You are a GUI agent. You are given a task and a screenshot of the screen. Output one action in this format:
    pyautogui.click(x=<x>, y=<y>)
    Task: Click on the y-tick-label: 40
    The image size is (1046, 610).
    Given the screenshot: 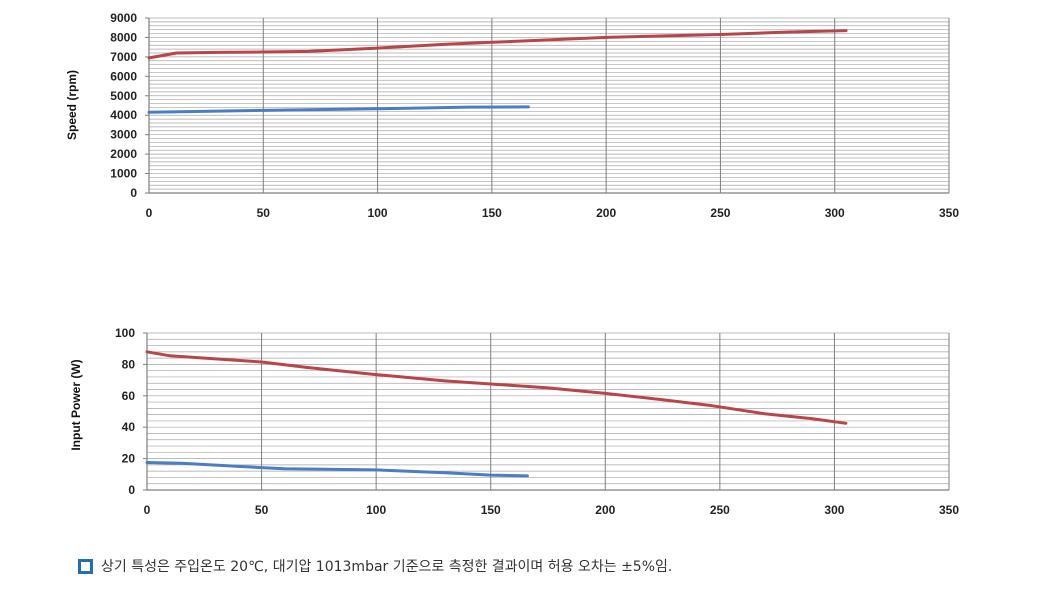 What is the action you would take?
    pyautogui.click(x=129, y=427)
    